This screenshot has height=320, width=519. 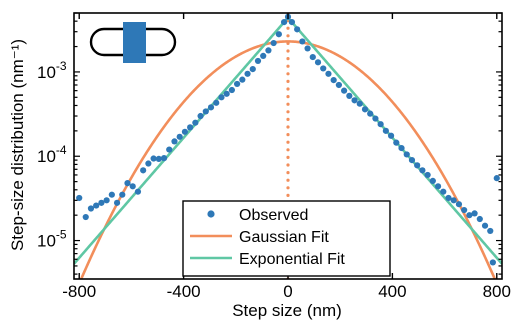 What do you see at coordinates (17, 145) in the screenshot?
I see `y-axis-title: Step-size distribution (nm⁻¹)` at bounding box center [17, 145].